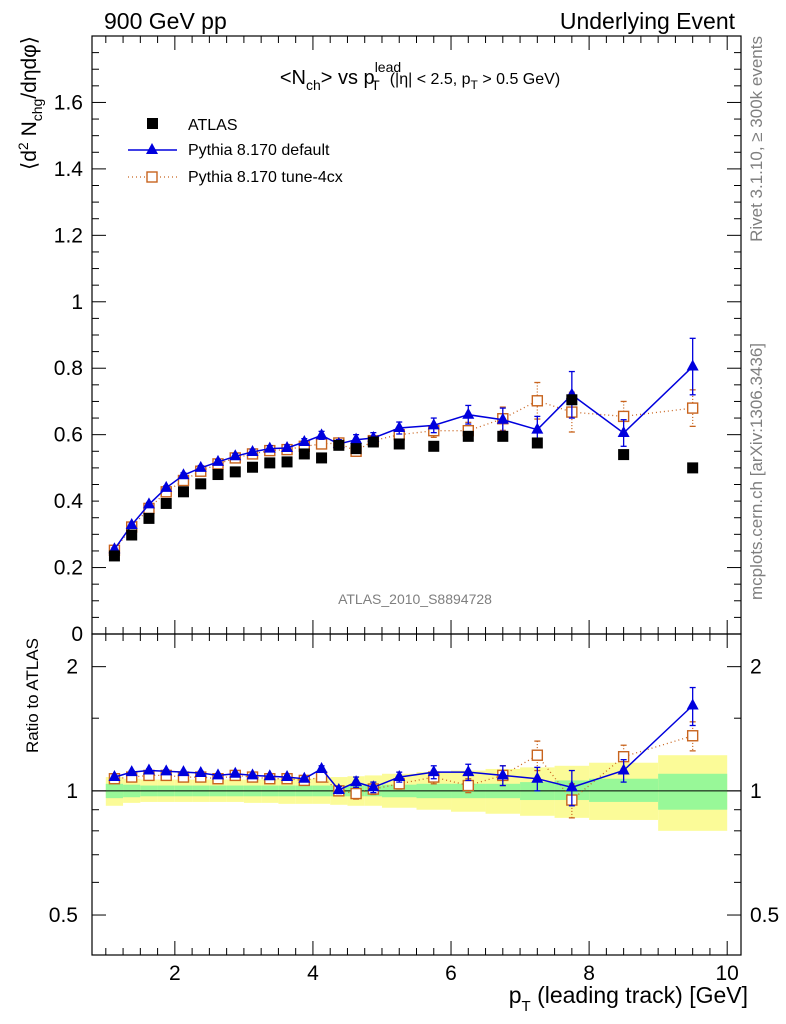 The image size is (786, 1024). What do you see at coordinates (756, 471) in the screenshot?
I see `mcplots-label: mcplots.cern.ch [arXiv:1306.3436]` at bounding box center [756, 471].